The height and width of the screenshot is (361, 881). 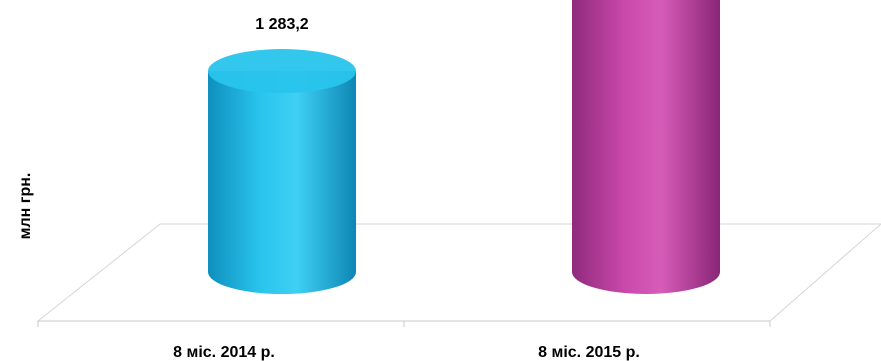 I want to click on x-axis-category-label: 8 міс. 2015 р., so click(x=589, y=352).